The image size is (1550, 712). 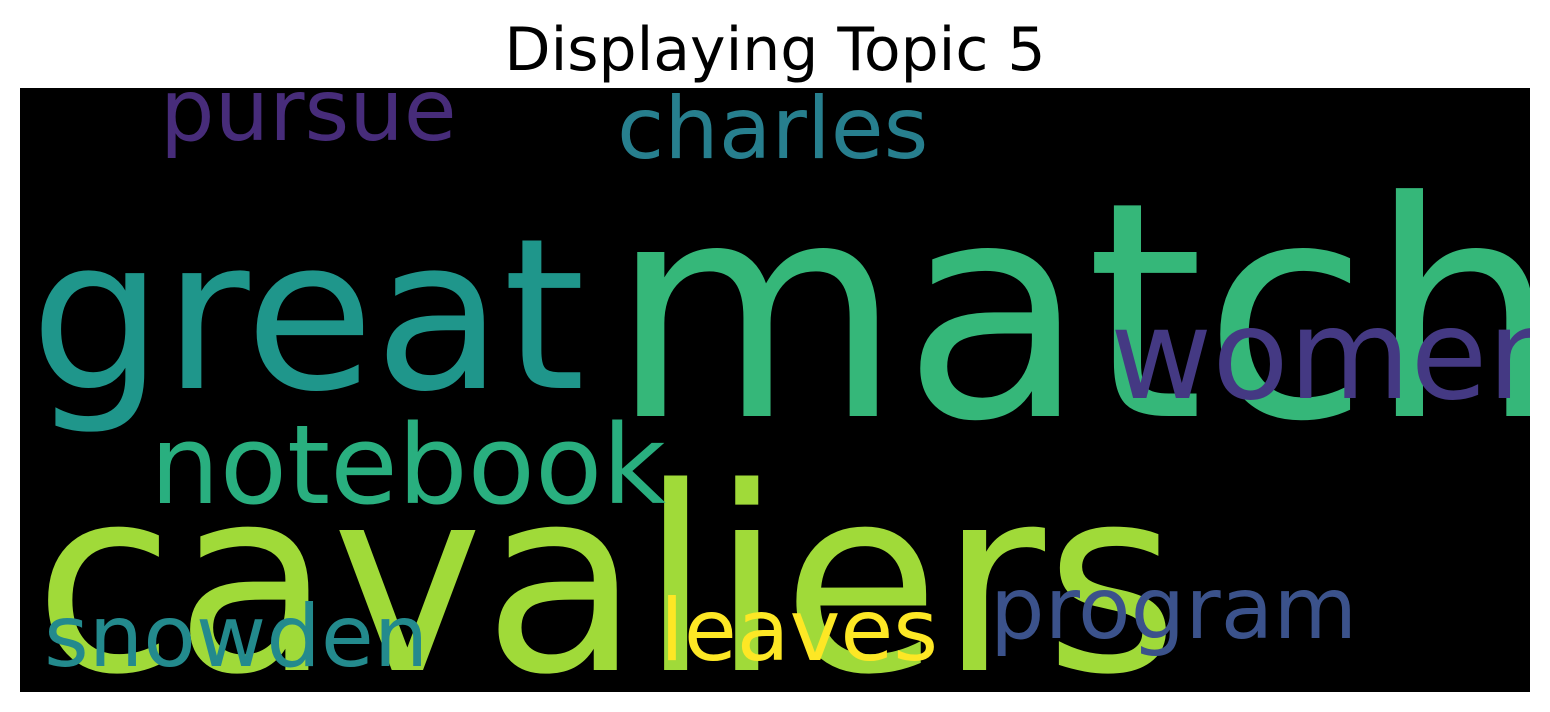 I want to click on word-leaves: leaves, so click(x=799, y=631).